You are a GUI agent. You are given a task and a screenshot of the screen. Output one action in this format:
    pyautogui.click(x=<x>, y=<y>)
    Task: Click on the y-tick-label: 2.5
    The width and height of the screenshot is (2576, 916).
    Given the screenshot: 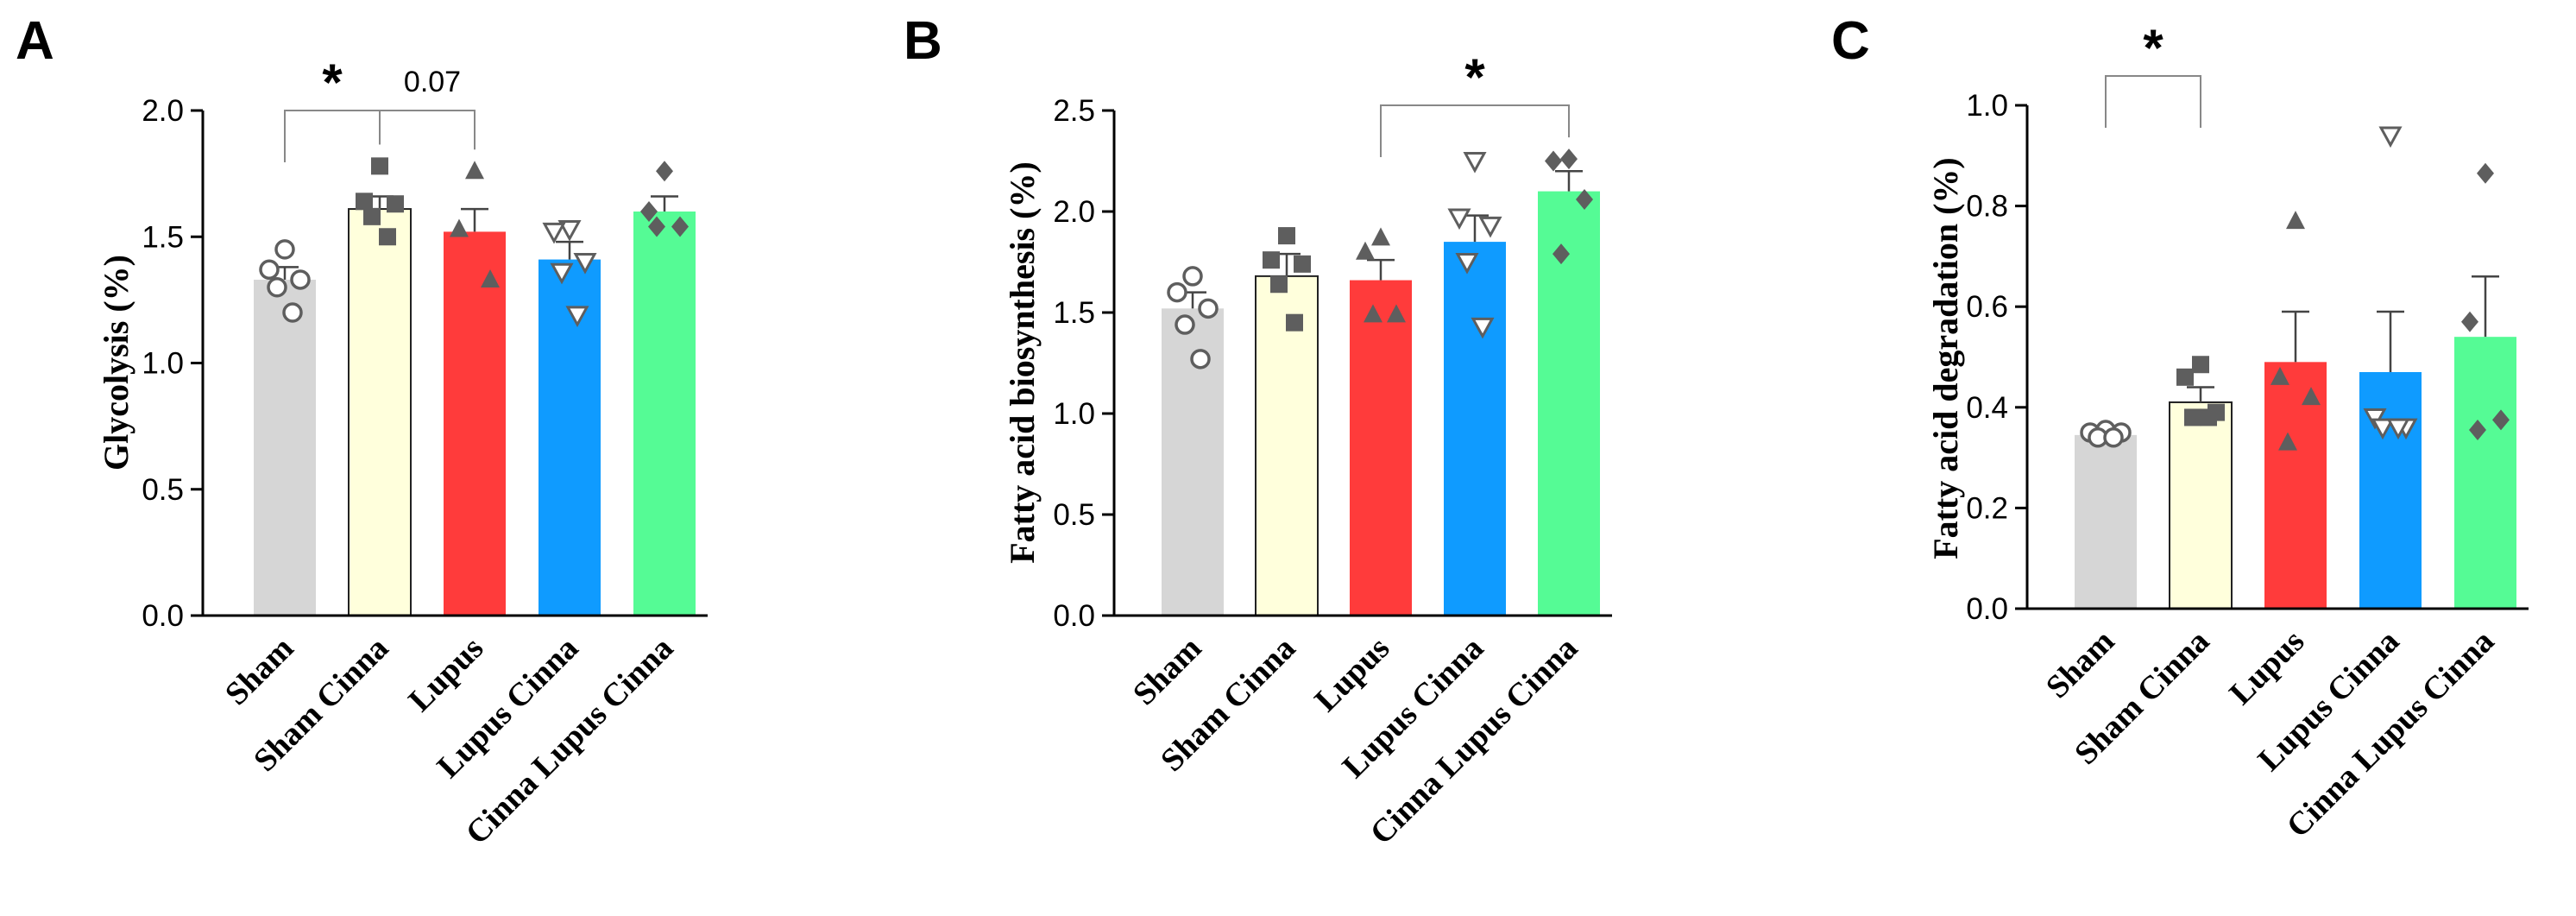 What is the action you would take?
    pyautogui.click(x=1074, y=111)
    